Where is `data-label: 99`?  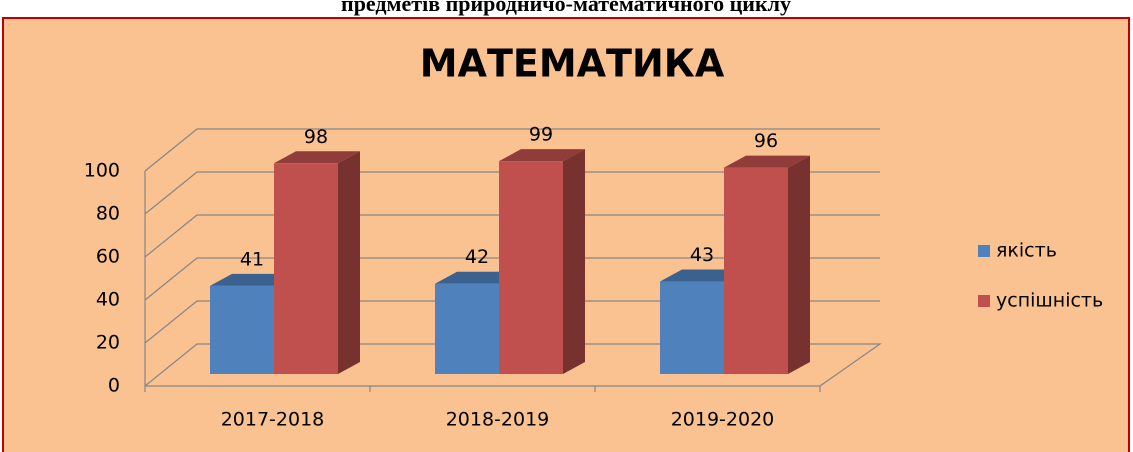
data-label: 99 is located at coordinates (541, 135).